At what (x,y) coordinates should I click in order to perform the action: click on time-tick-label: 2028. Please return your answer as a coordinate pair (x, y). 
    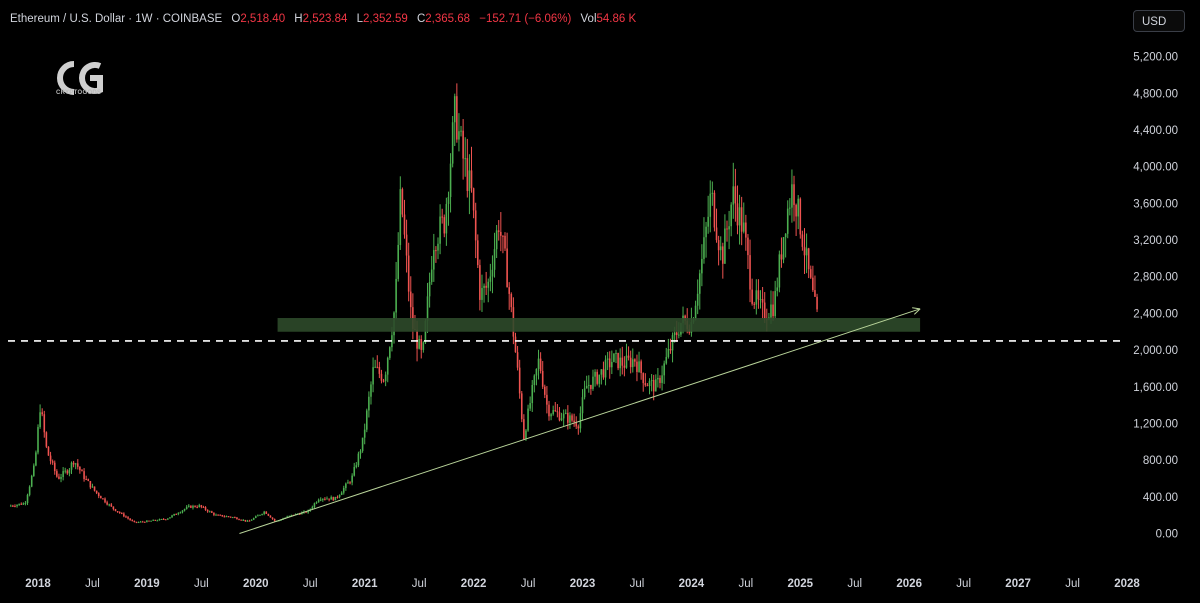
    Looking at the image, I should click on (1127, 584).